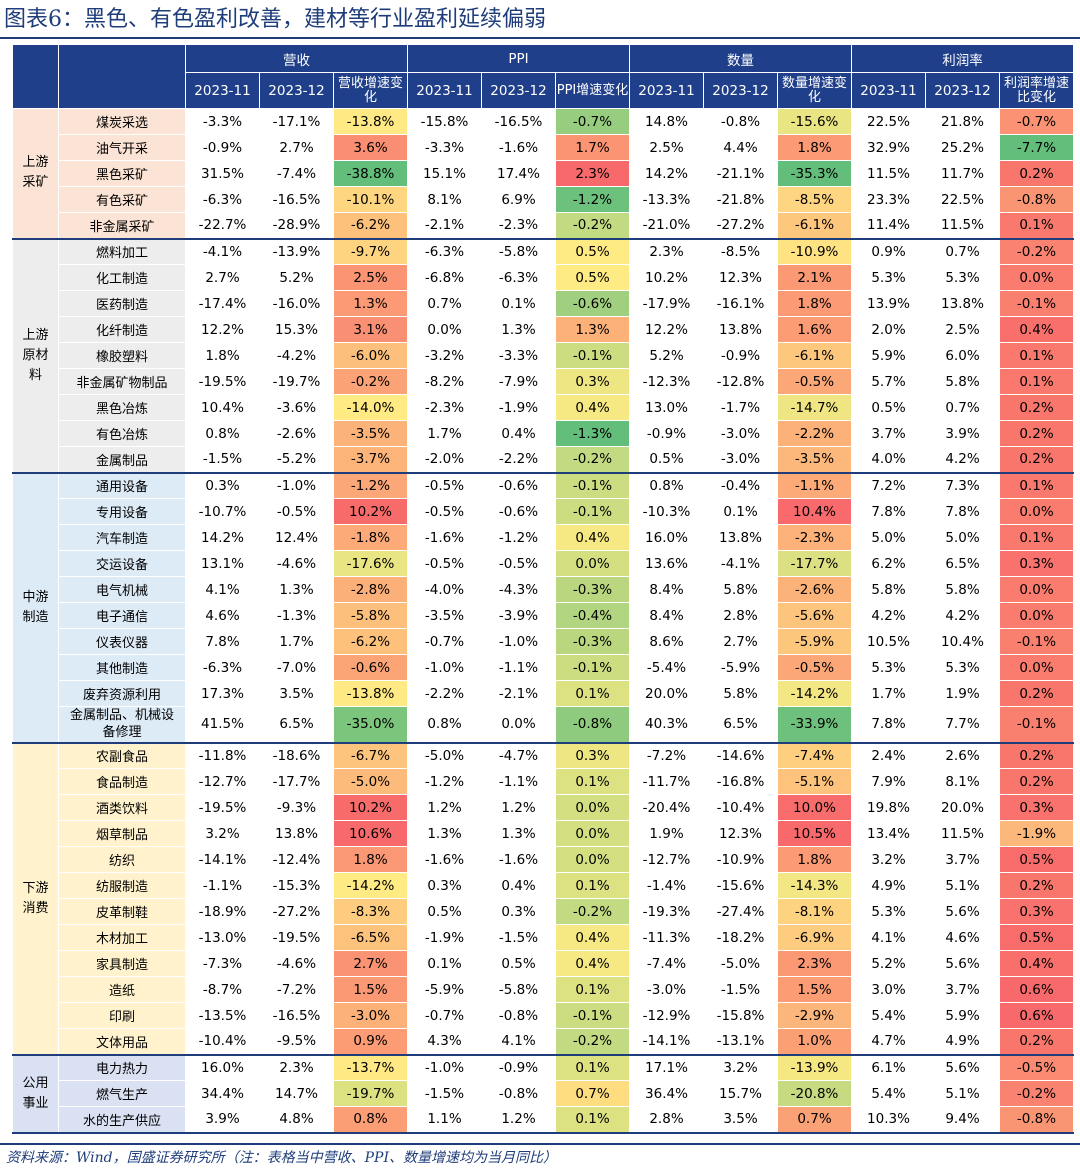  What do you see at coordinates (666, 407) in the screenshot?
I see `value-cell: 13.0%` at bounding box center [666, 407].